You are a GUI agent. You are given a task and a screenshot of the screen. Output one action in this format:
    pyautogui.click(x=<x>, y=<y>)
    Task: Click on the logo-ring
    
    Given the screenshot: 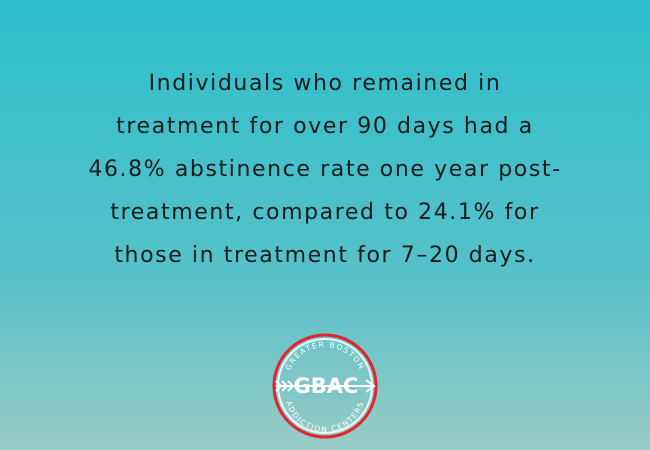 What is the action you would take?
    pyautogui.click(x=325, y=386)
    